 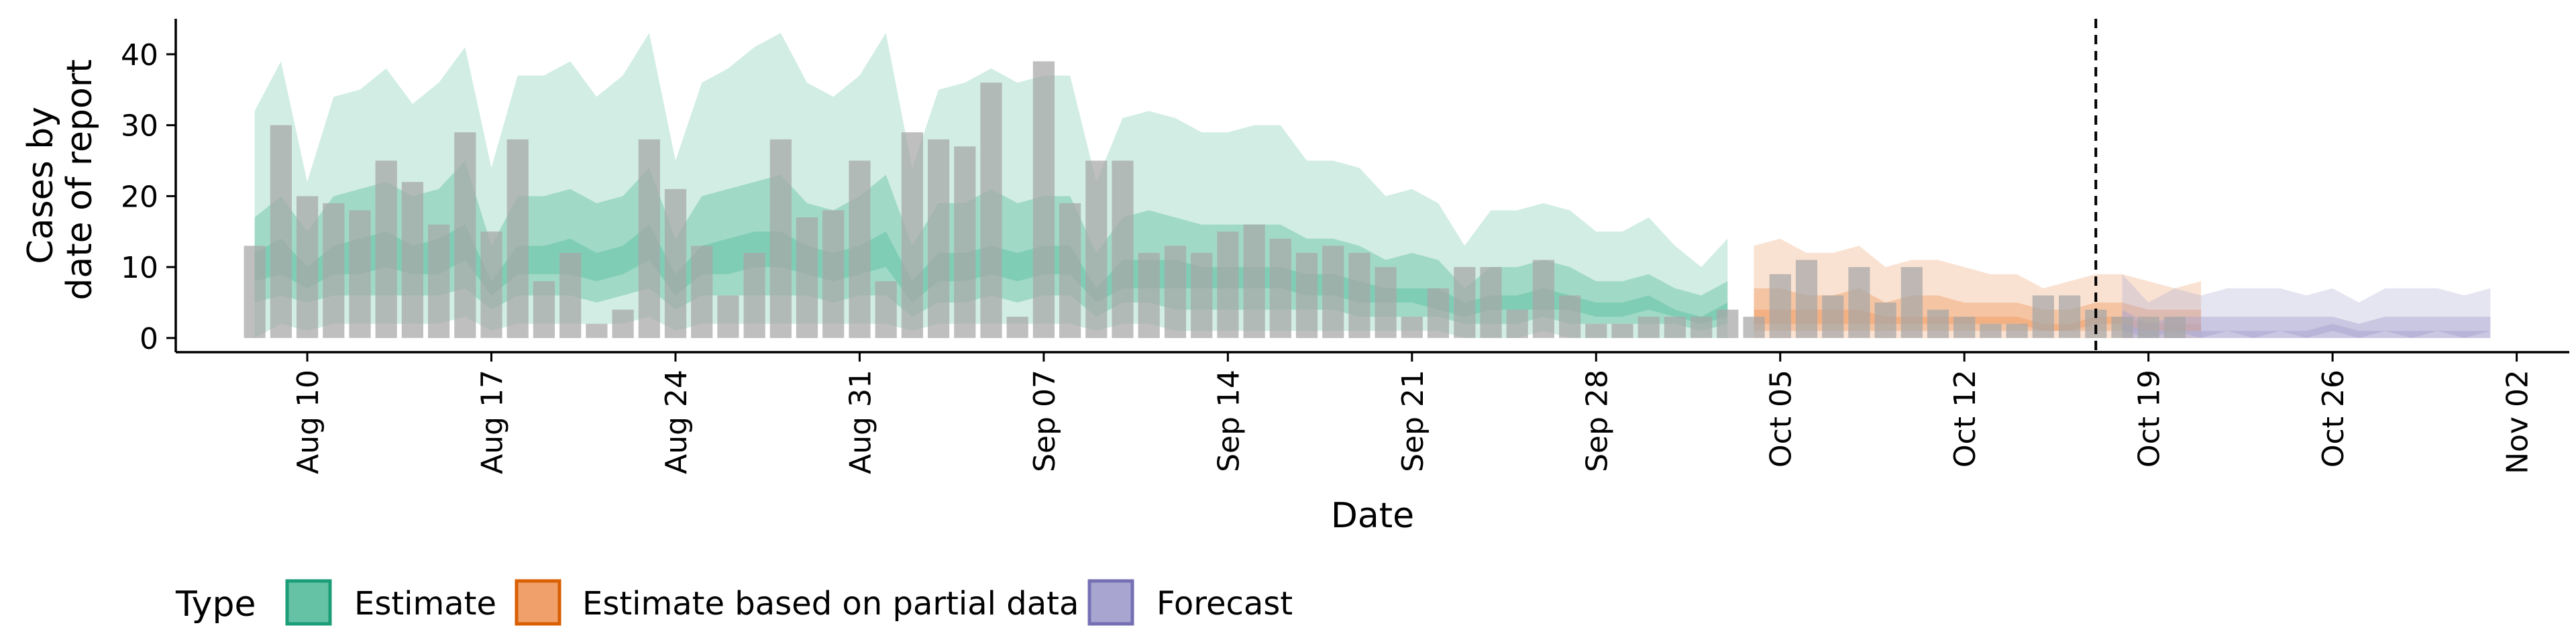 I want to click on x-tick-label: Sep 21, so click(x=1413, y=421).